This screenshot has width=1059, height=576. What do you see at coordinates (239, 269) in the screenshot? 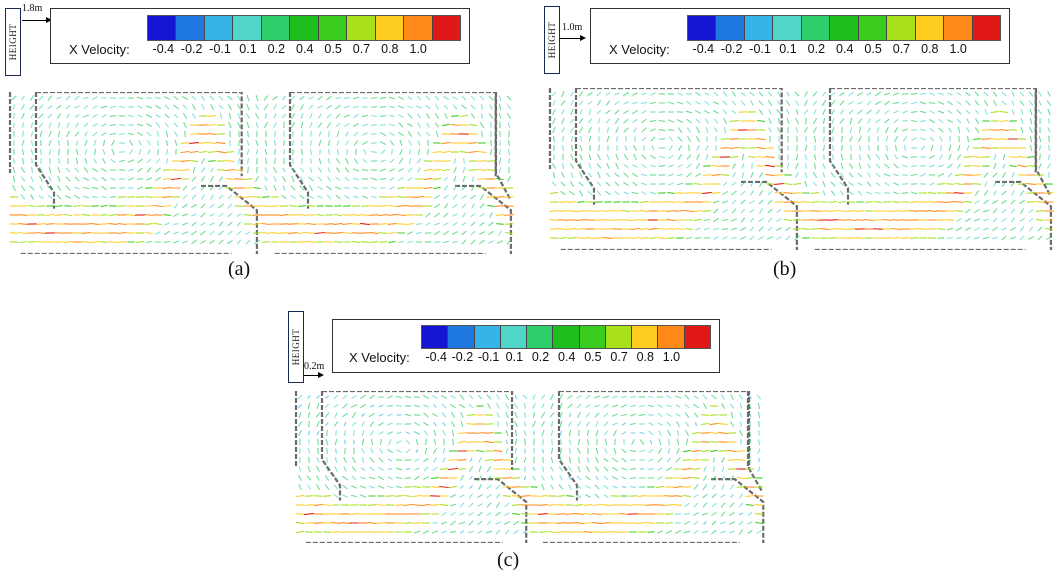
I see `panel-caption: (a)` at bounding box center [239, 269].